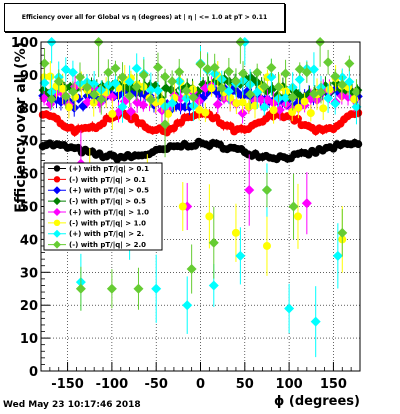 The height and width of the screenshot is (414, 400). I want to click on legend-entry: (+) with pT/|q| > 2., so click(96, 234).